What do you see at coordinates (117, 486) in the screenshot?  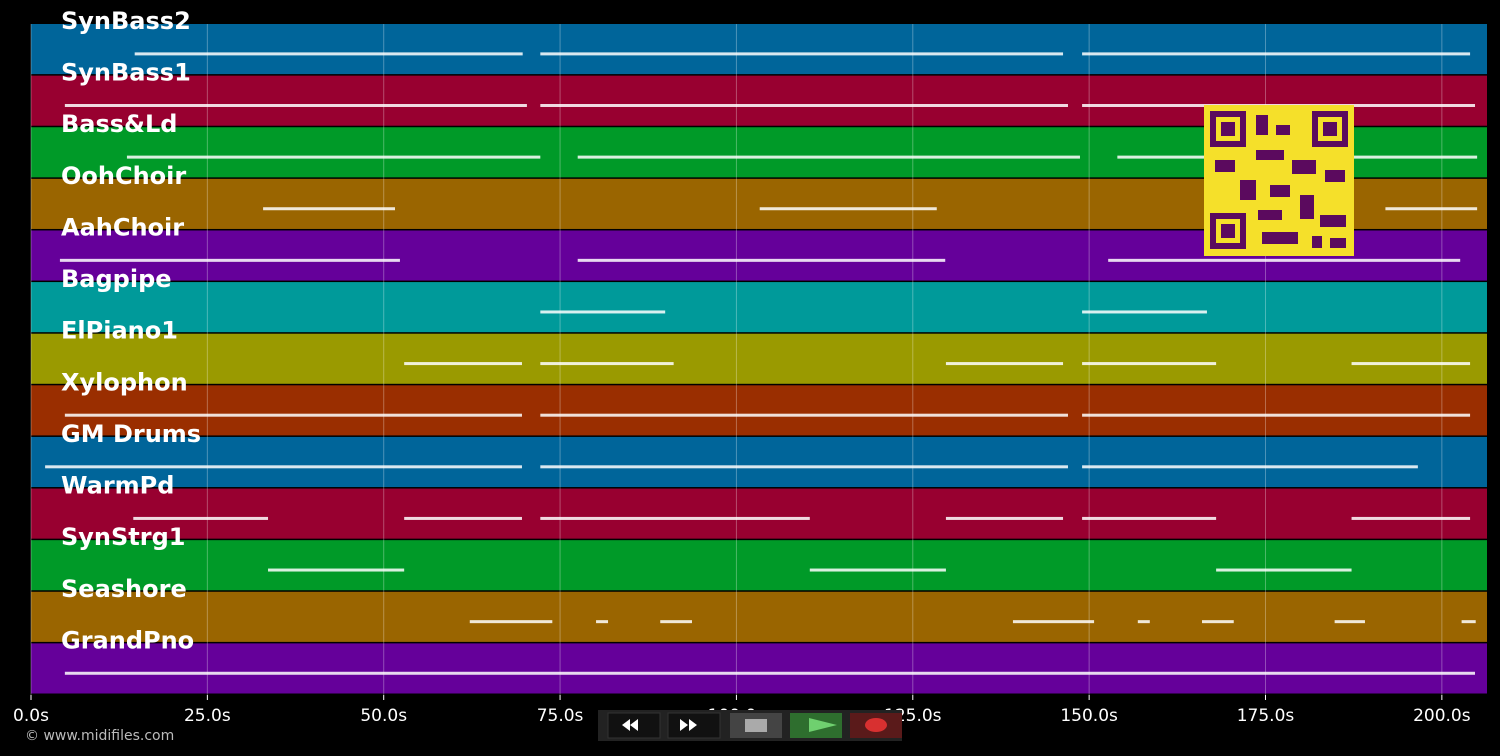 I see `track-label: WarmPd` at bounding box center [117, 486].